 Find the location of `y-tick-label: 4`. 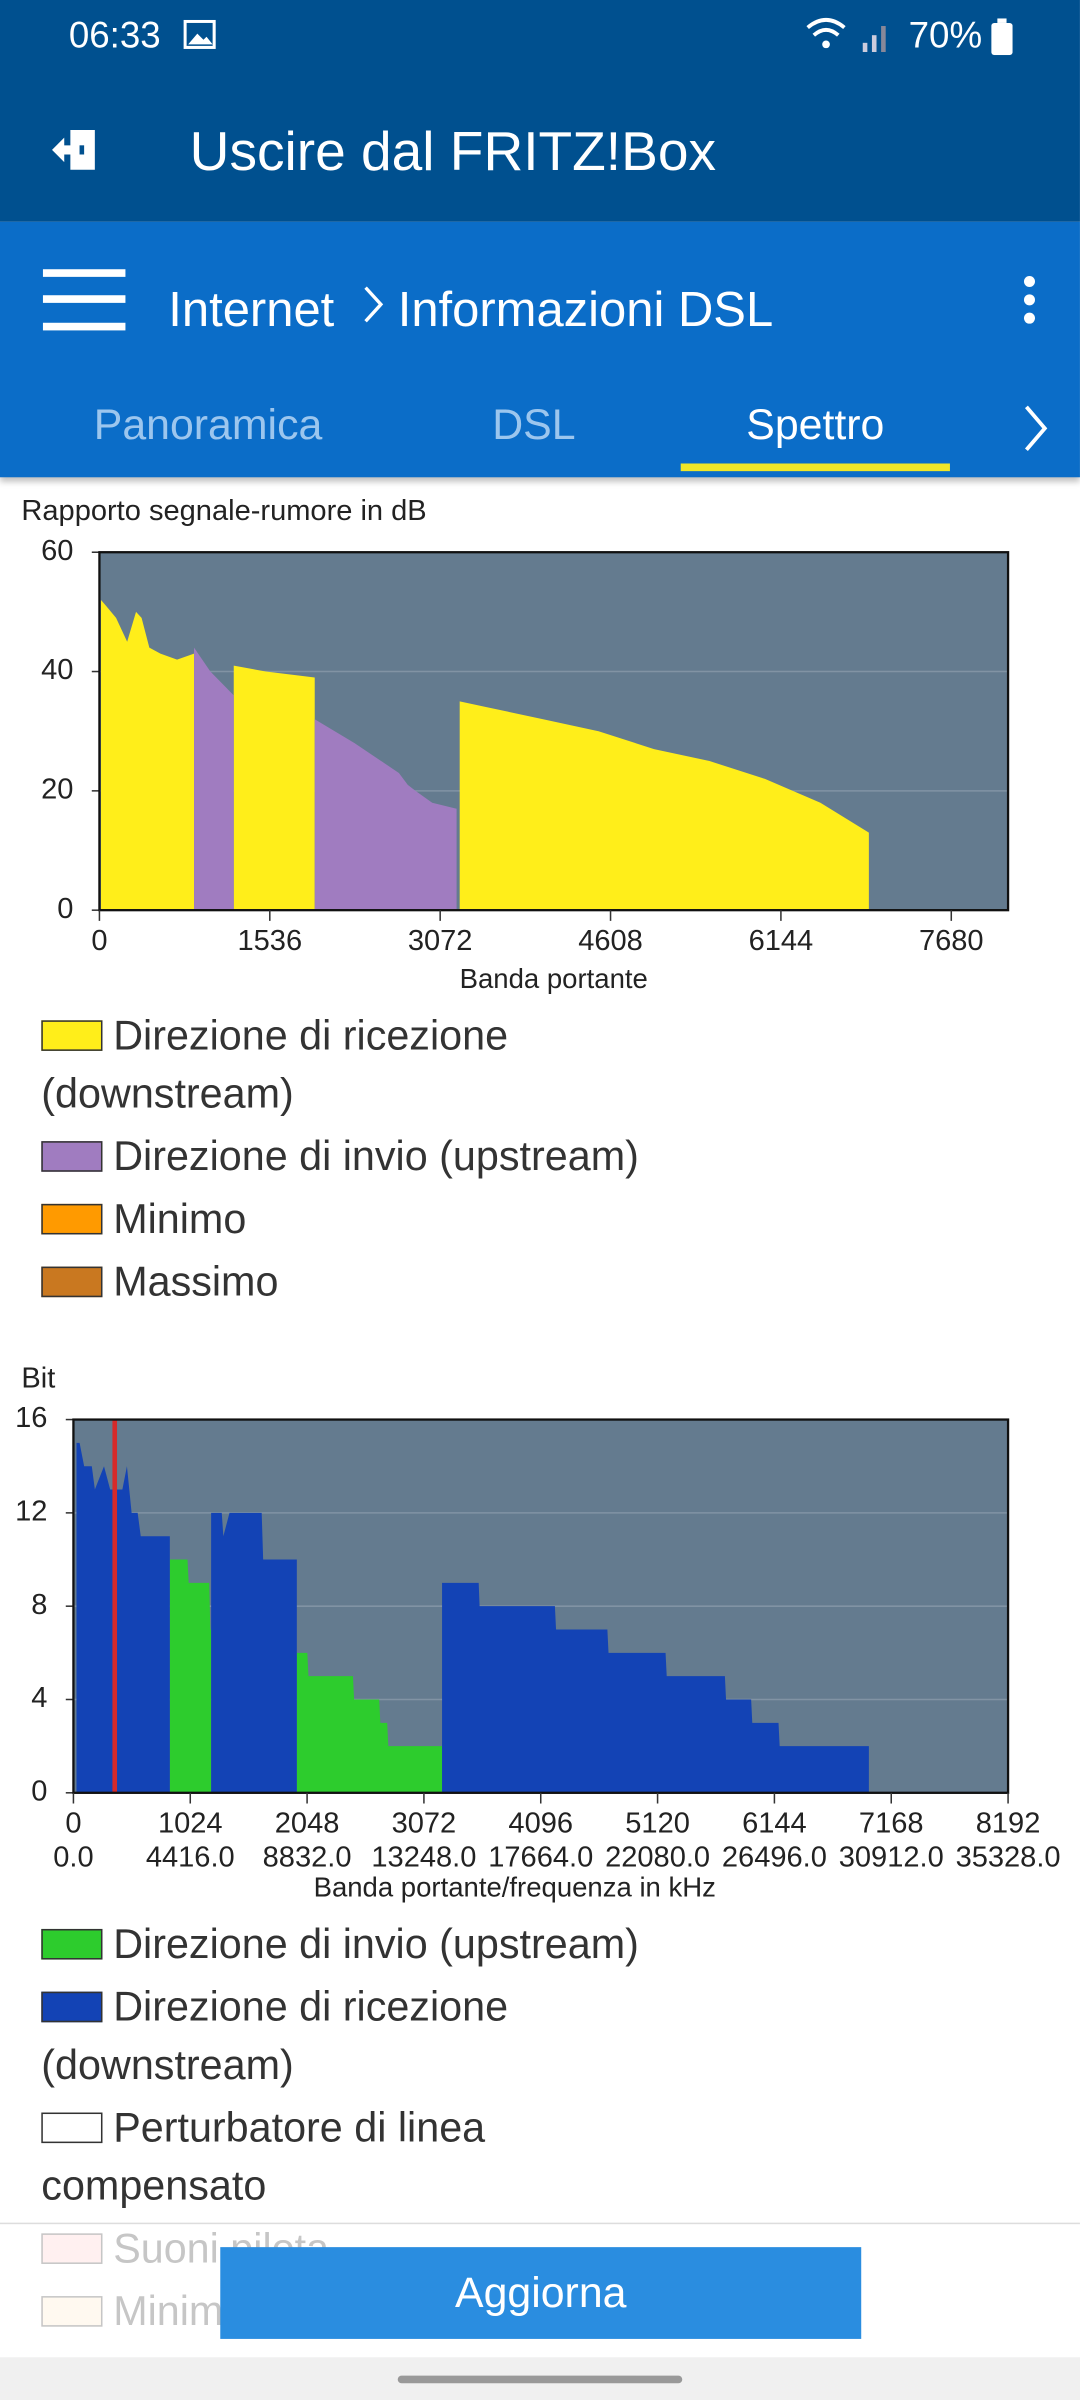

y-tick-label: 4 is located at coordinates (39, 1698).